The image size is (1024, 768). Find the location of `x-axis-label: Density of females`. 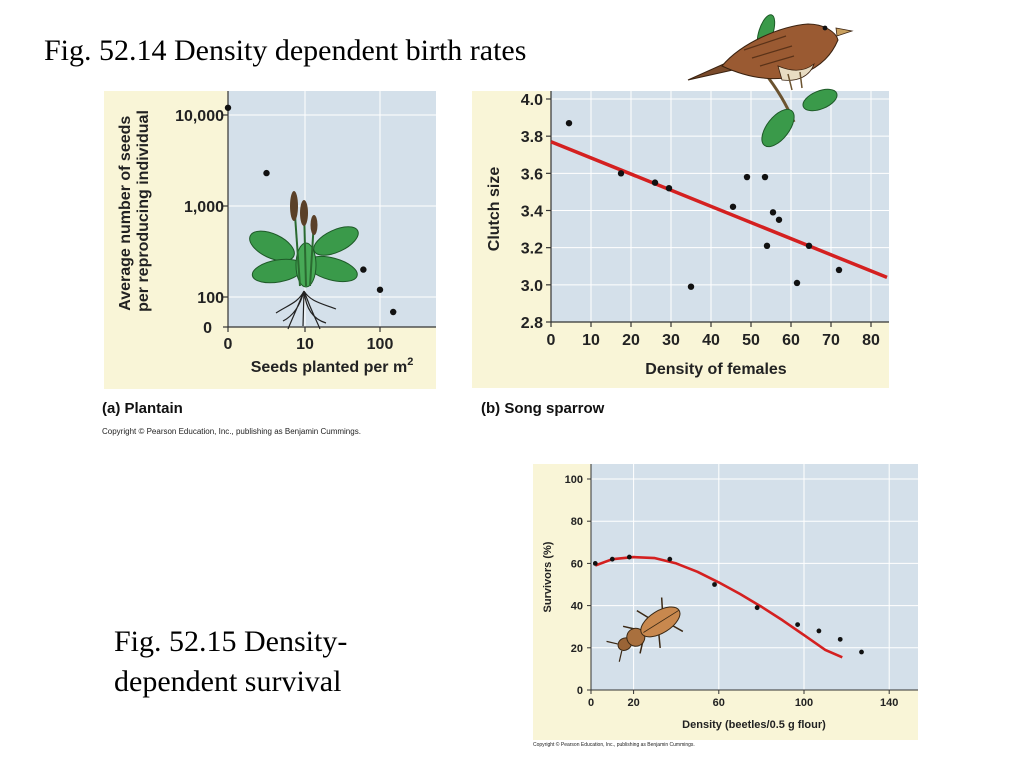

x-axis-label: Density of females is located at coordinates (715, 369).